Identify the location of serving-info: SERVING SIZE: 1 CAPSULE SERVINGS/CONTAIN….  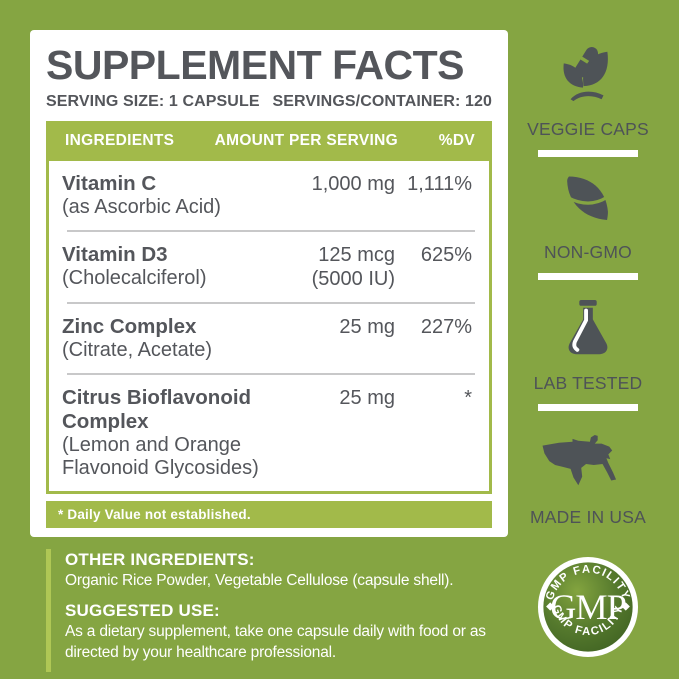
(269, 102).